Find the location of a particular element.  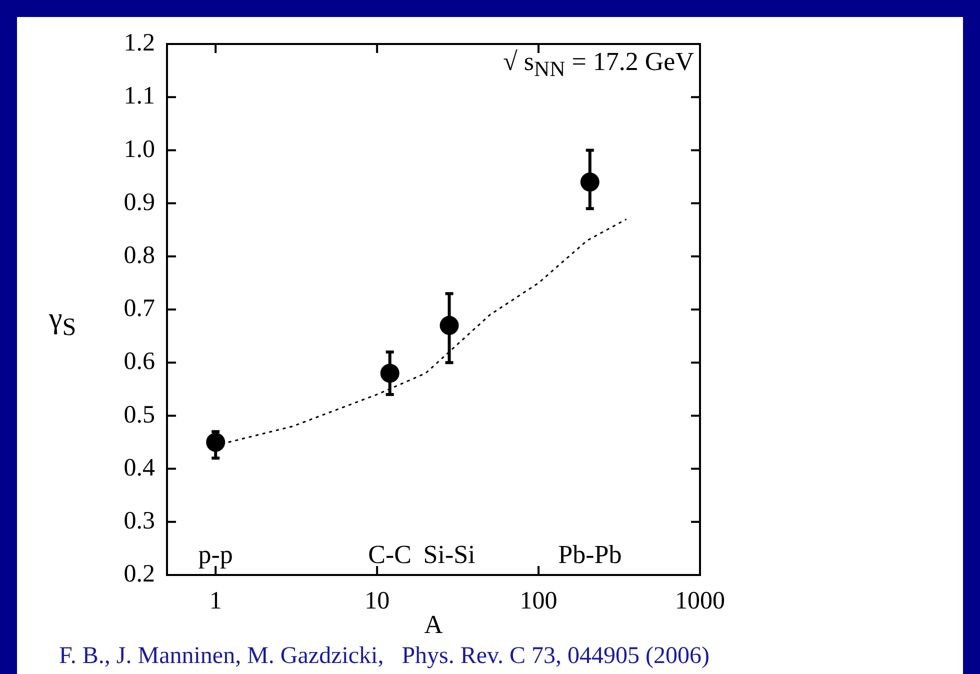

y-tick-label: 0.5 is located at coordinates (139, 414).